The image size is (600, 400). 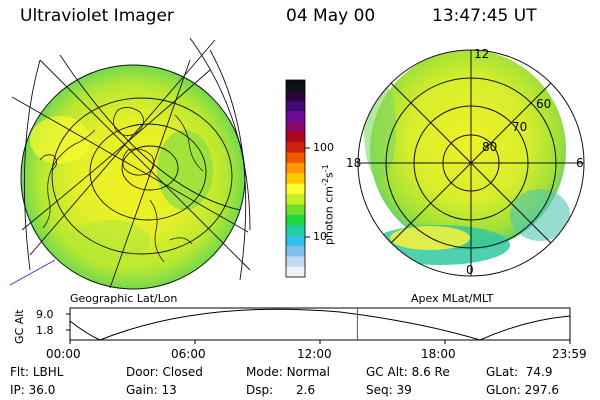 I want to click on mlt-label-0: 0, so click(x=470, y=270).